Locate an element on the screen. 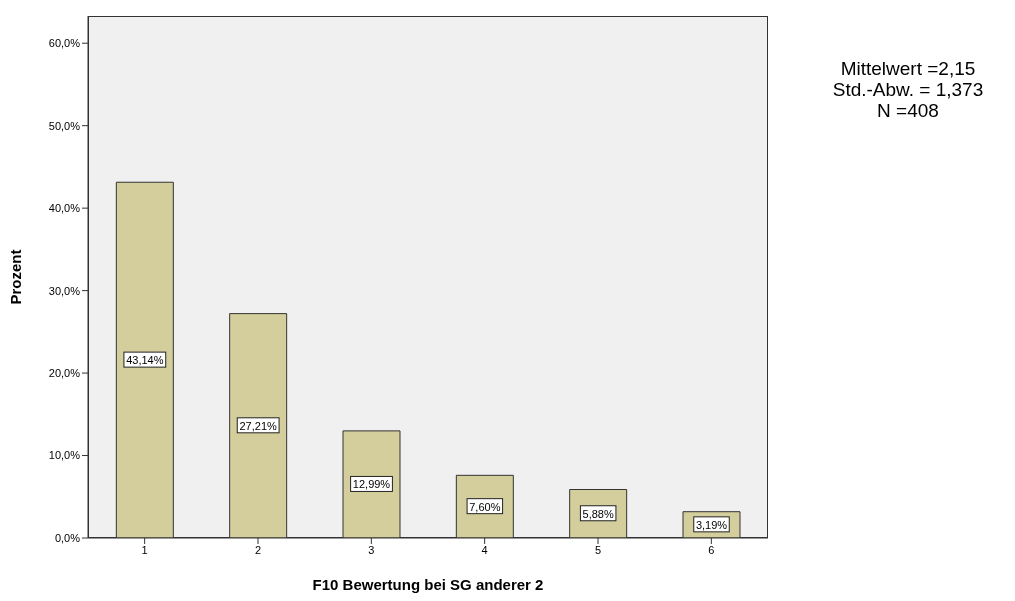  y-tick-label: 0,0% is located at coordinates (67, 537).